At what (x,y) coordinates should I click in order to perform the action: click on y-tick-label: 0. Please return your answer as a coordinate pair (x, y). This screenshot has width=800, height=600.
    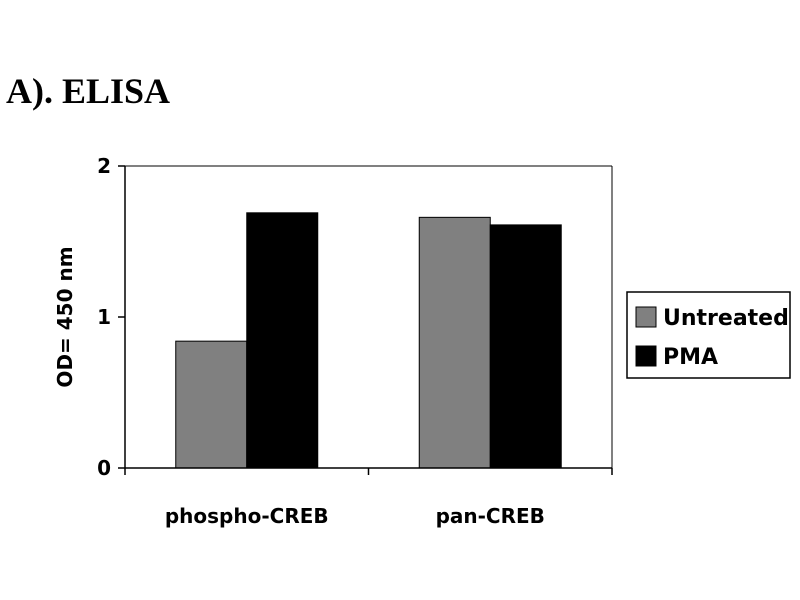
    Looking at the image, I should click on (104, 468).